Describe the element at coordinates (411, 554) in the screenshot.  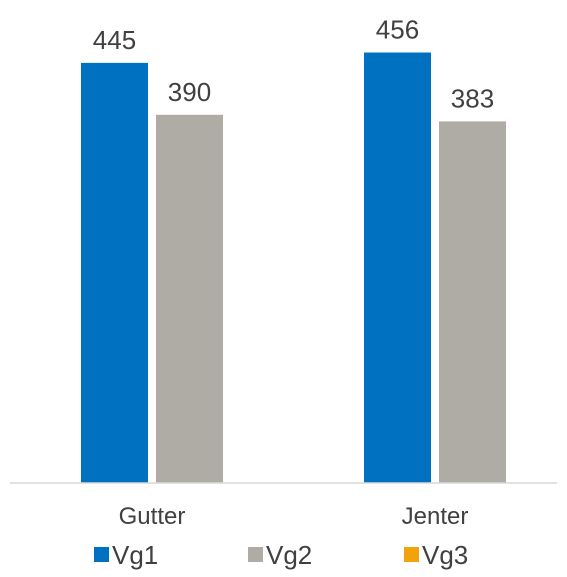
I see `legend-swatch-vg3` at that location.